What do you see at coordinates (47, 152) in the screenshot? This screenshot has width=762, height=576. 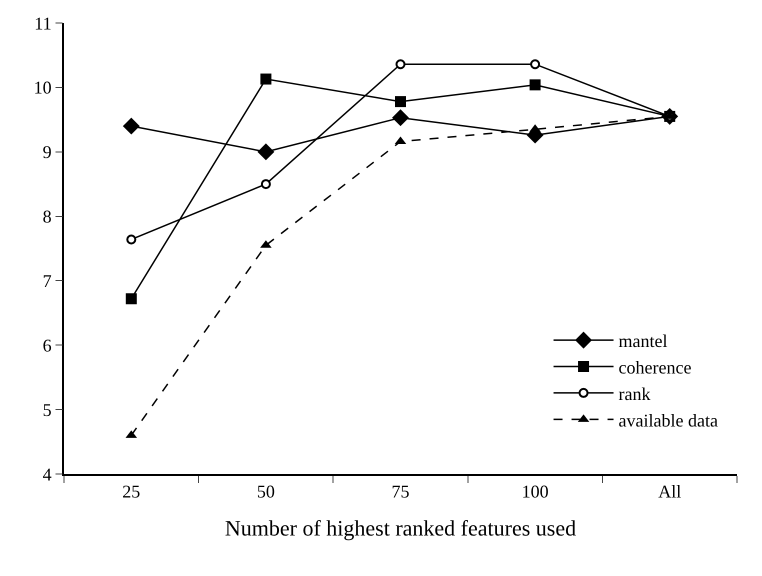 I see `y-tick-label: 9` at bounding box center [47, 152].